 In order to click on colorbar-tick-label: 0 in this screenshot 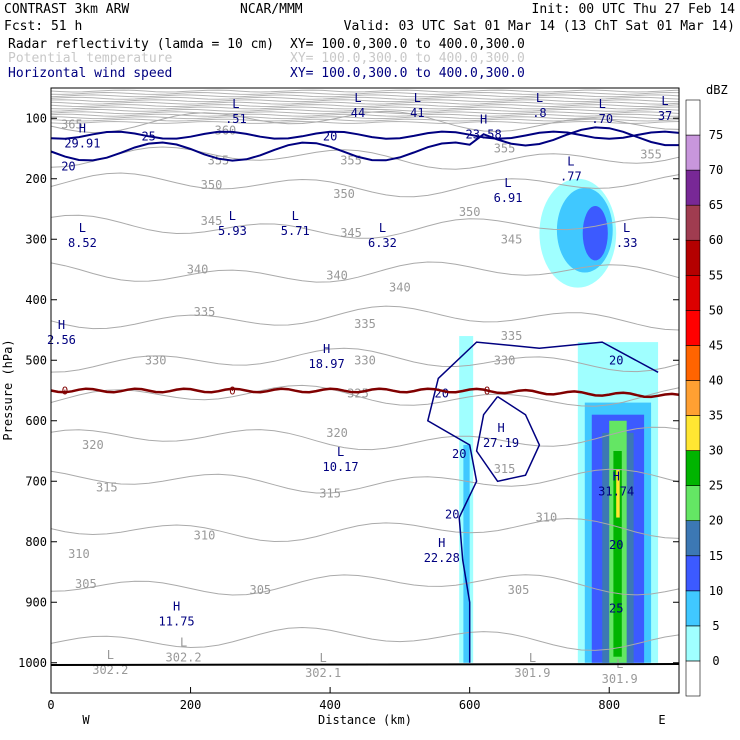, I will do `click(715, 661)`.